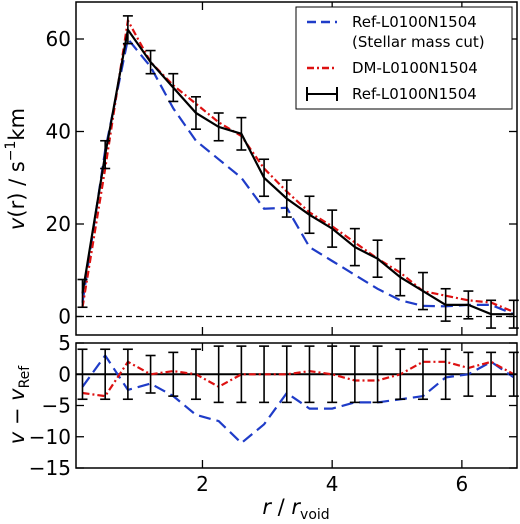  I want to click on main-y-axis-label: v(r) / s−1km, so click(16, 169).